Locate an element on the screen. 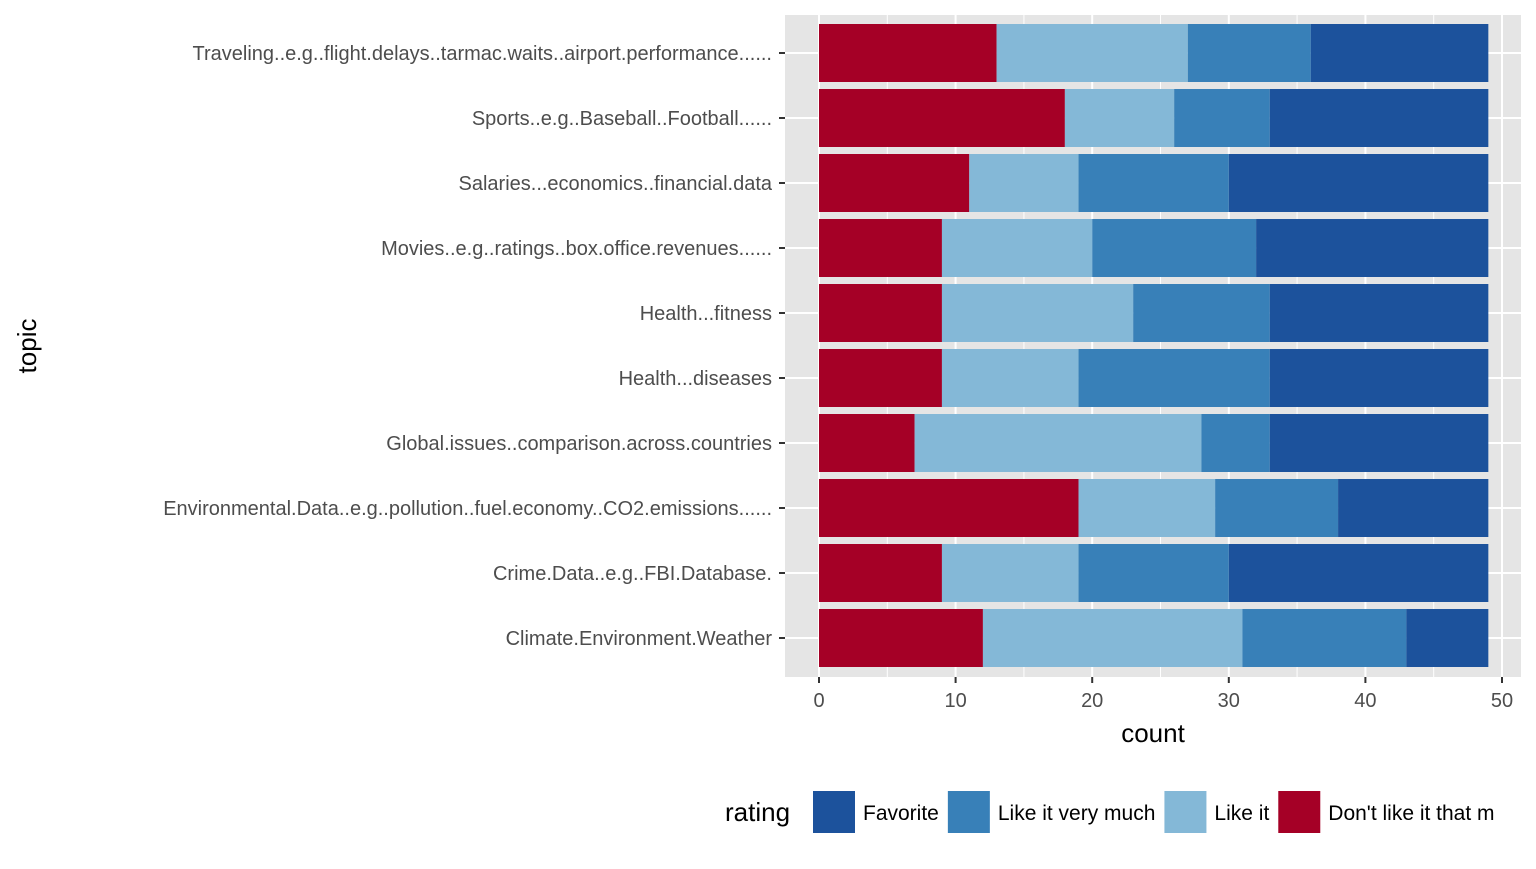 The height and width of the screenshot is (869, 1536). legend-label: Favorite is located at coordinates (901, 813).